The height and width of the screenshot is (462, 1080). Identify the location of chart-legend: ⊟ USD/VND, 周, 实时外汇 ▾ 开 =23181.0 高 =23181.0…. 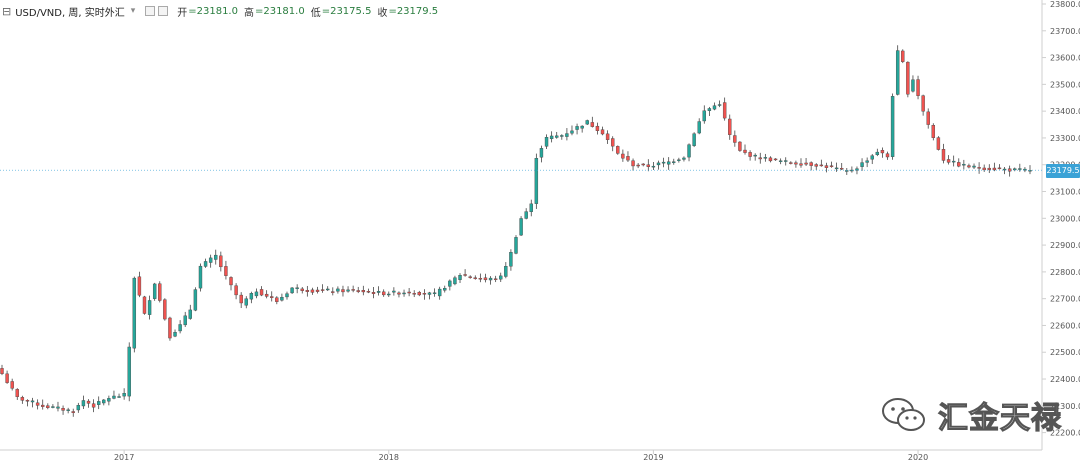
(220, 11).